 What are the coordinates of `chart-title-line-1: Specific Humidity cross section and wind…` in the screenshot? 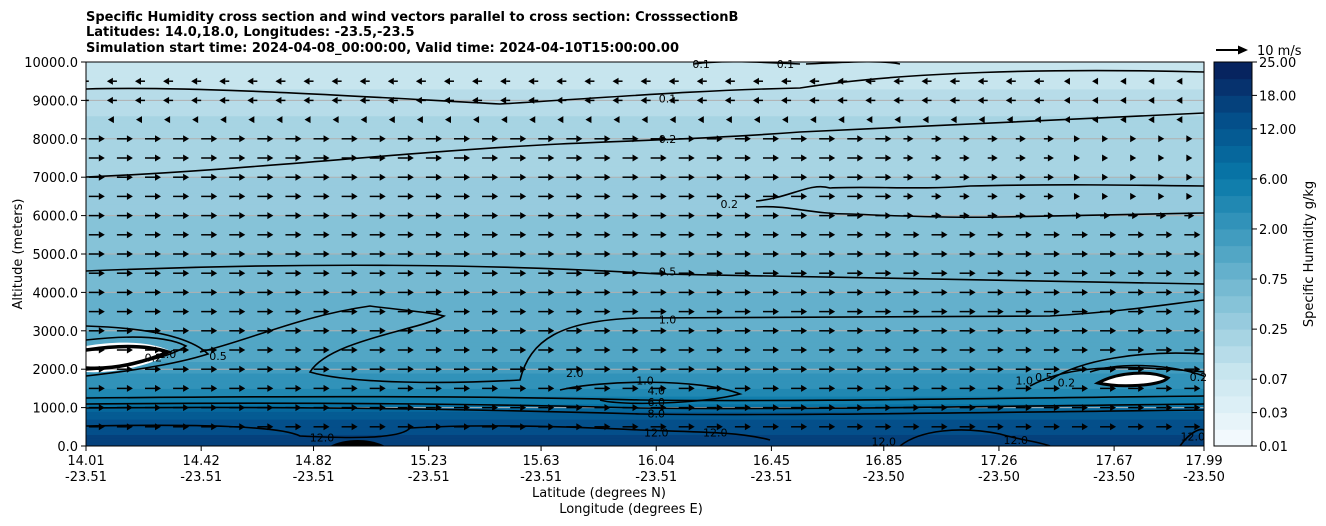 It's located at (412, 17).